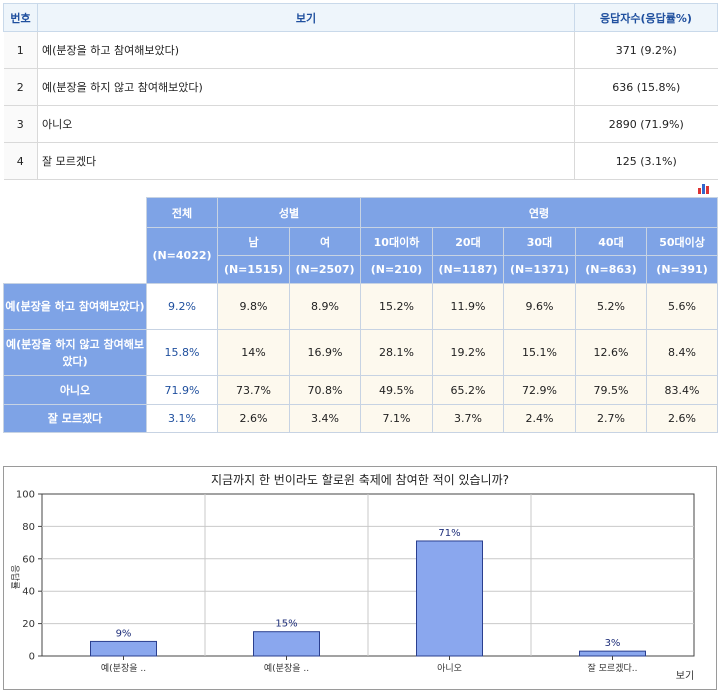  Describe the element at coordinates (20, 17) in the screenshot. I see `header-no: 번호` at that location.